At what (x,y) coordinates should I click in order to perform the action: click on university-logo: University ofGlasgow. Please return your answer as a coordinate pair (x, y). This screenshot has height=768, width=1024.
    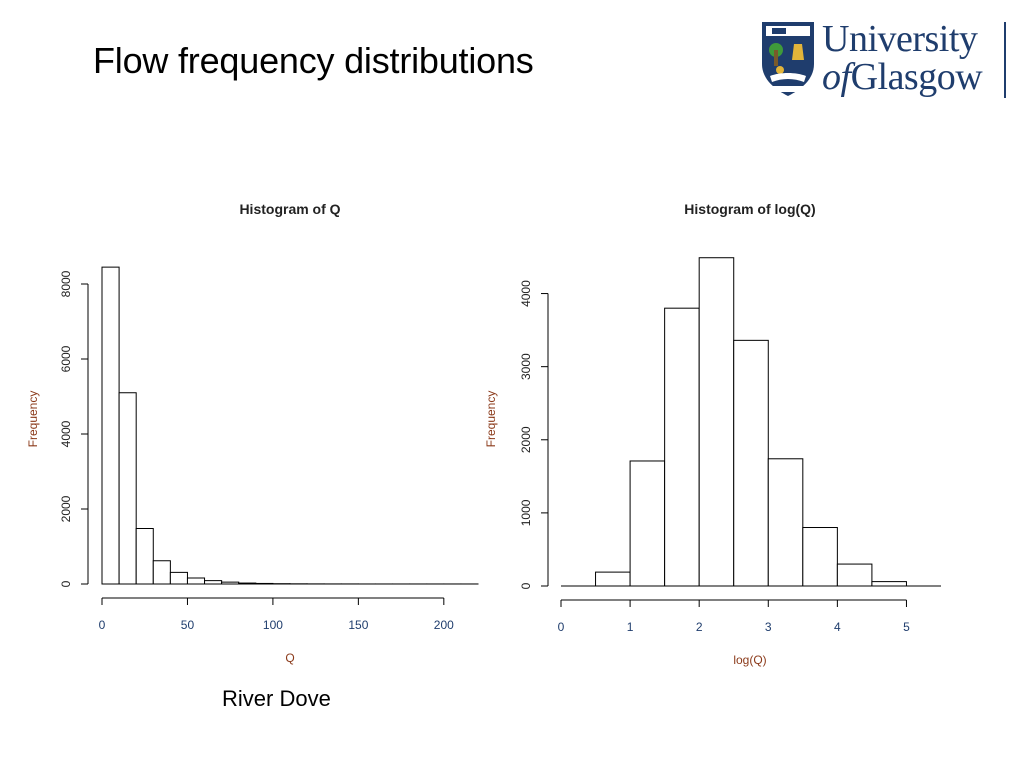
    Looking at the image, I should click on (885, 60).